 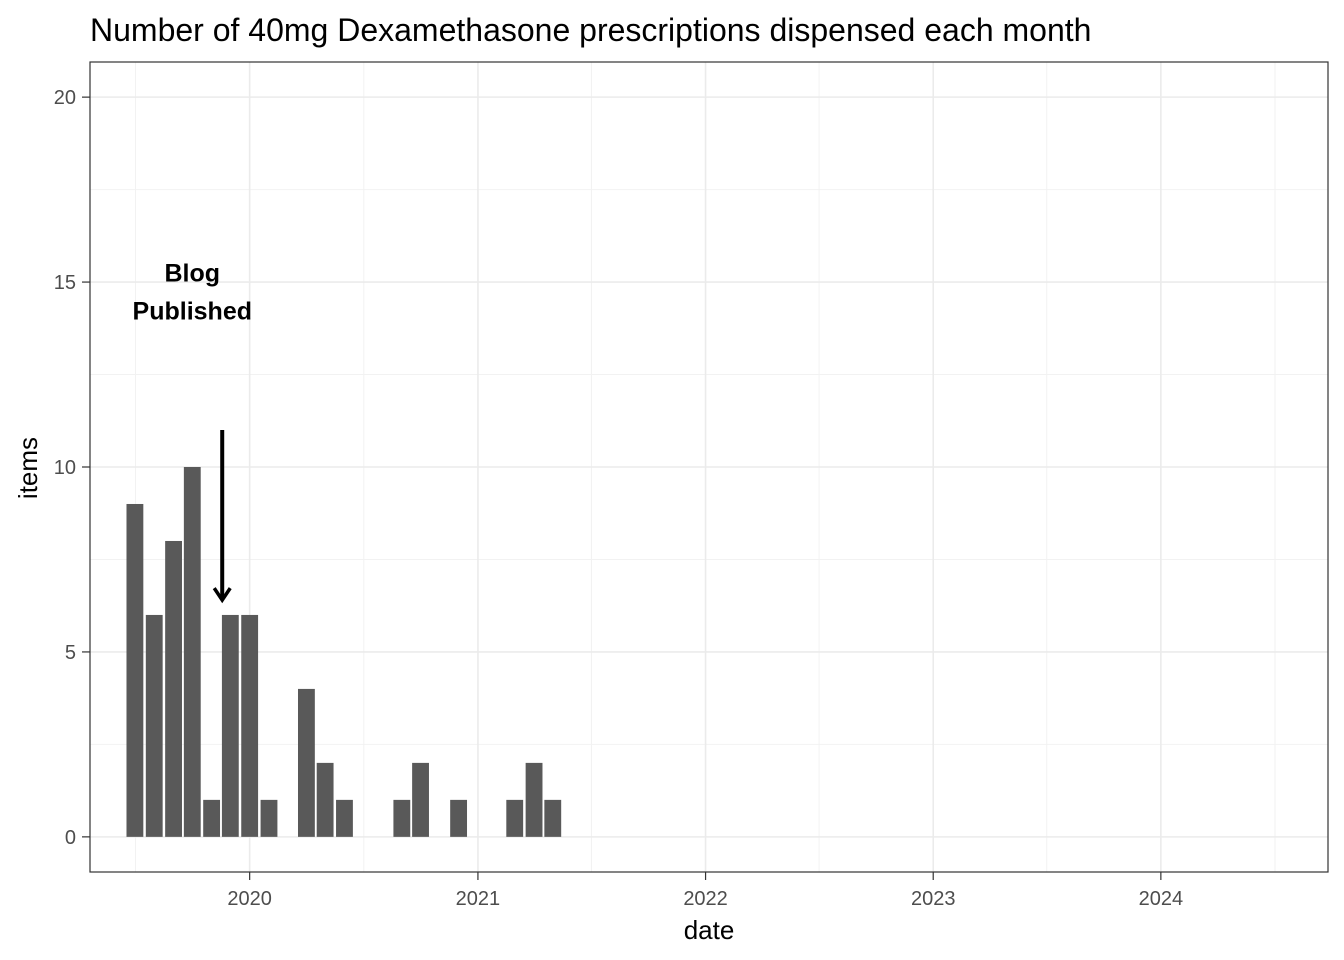 I want to click on annotation-text: Blog, so click(x=193, y=273).